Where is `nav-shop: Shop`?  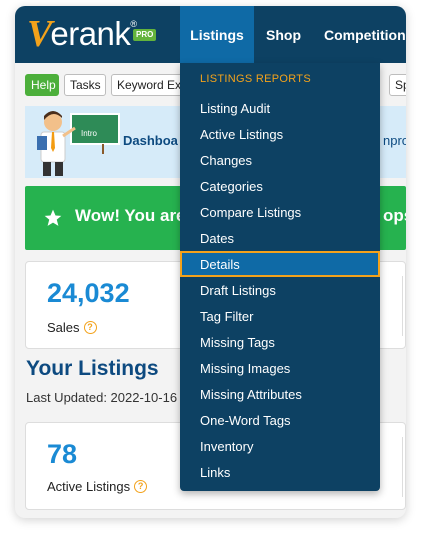
nav-shop: Shop is located at coordinates (283, 34).